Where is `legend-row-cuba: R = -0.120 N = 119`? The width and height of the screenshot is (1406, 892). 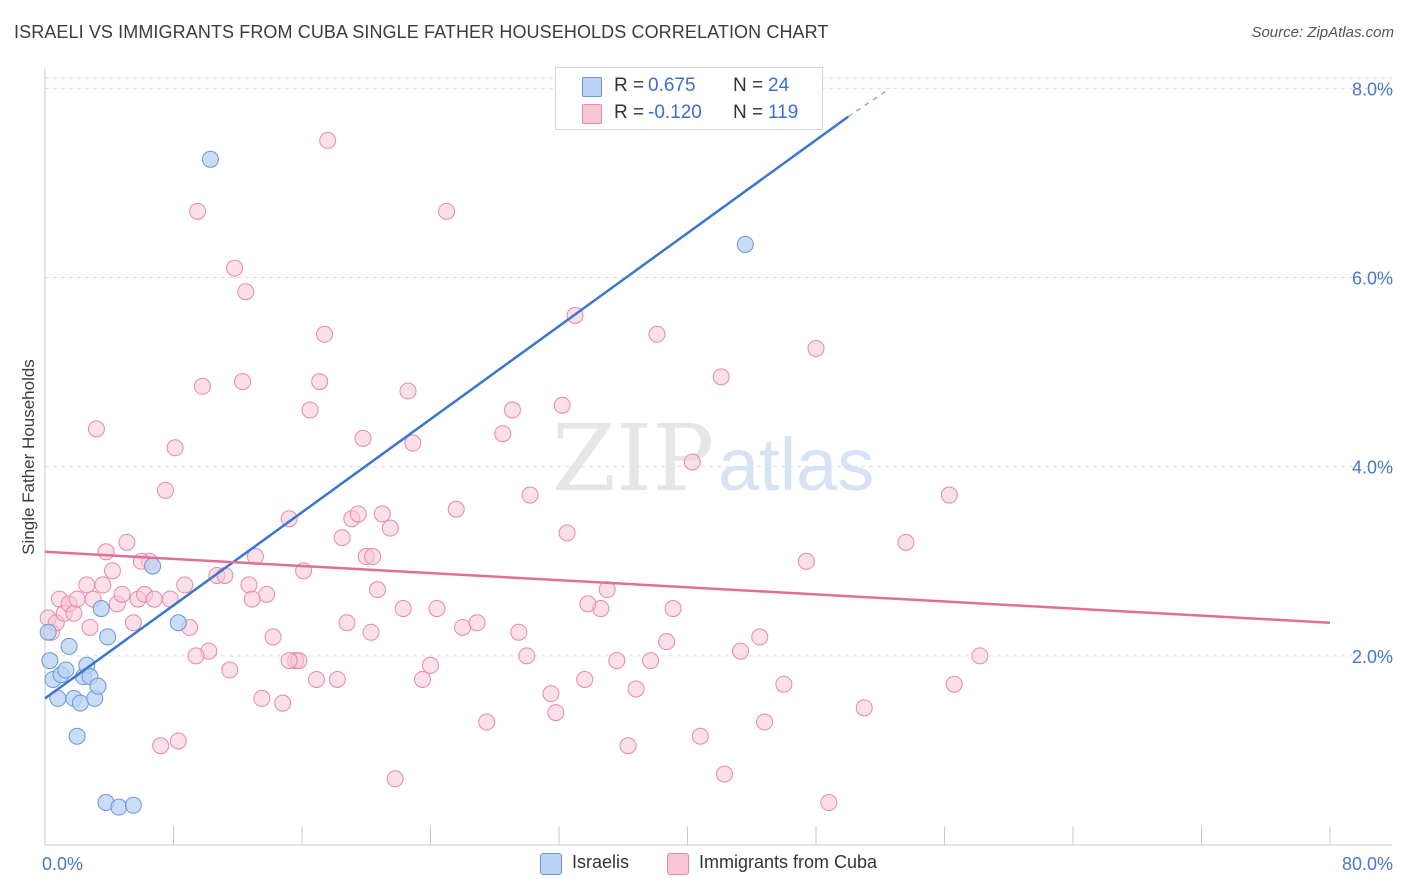 legend-row-cuba: R = -0.120 N = 119 is located at coordinates (689, 114).